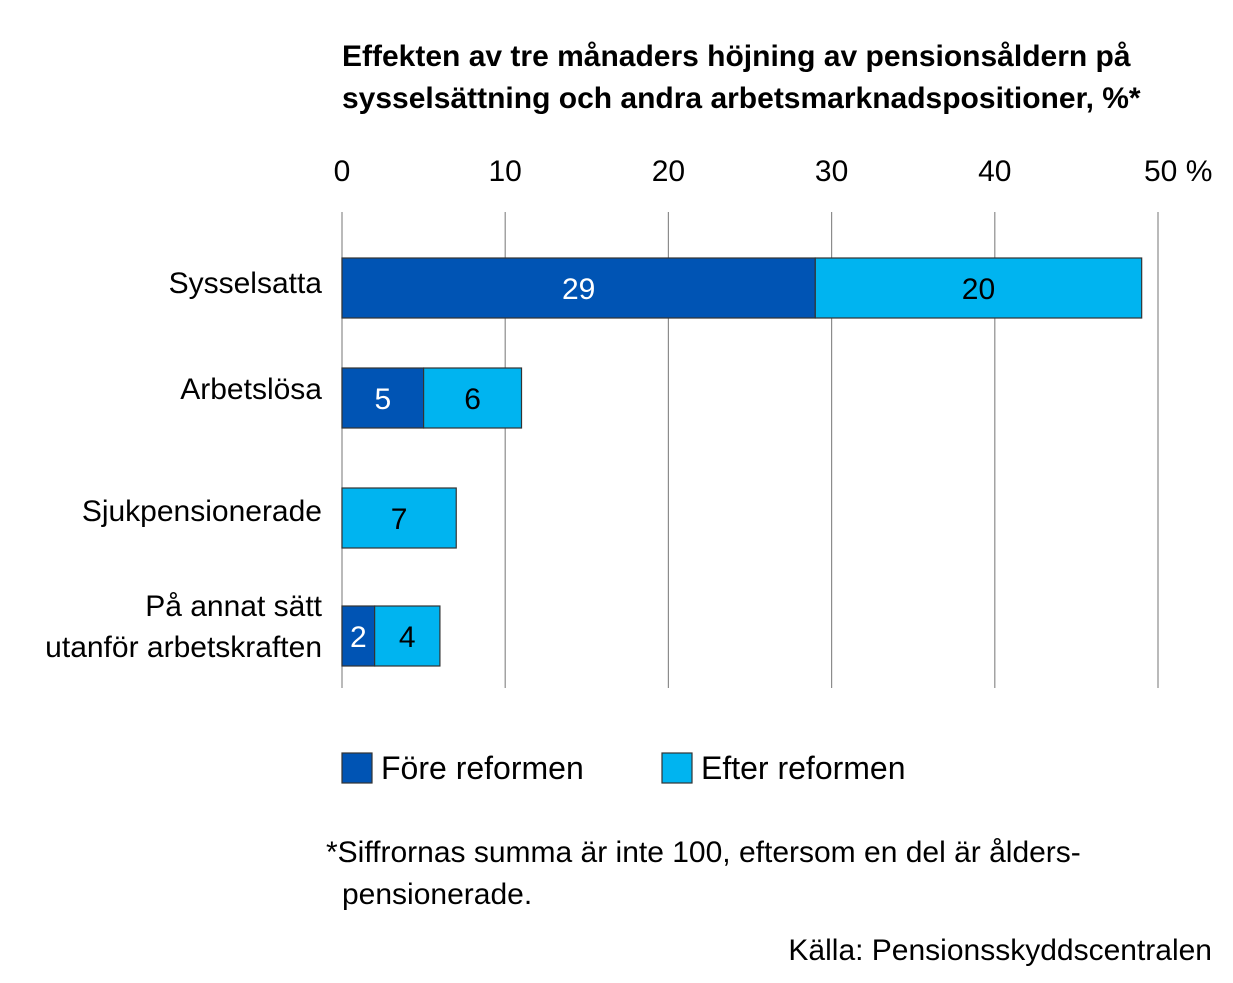  I want to click on x-tick-label-0: 0, so click(342, 171).